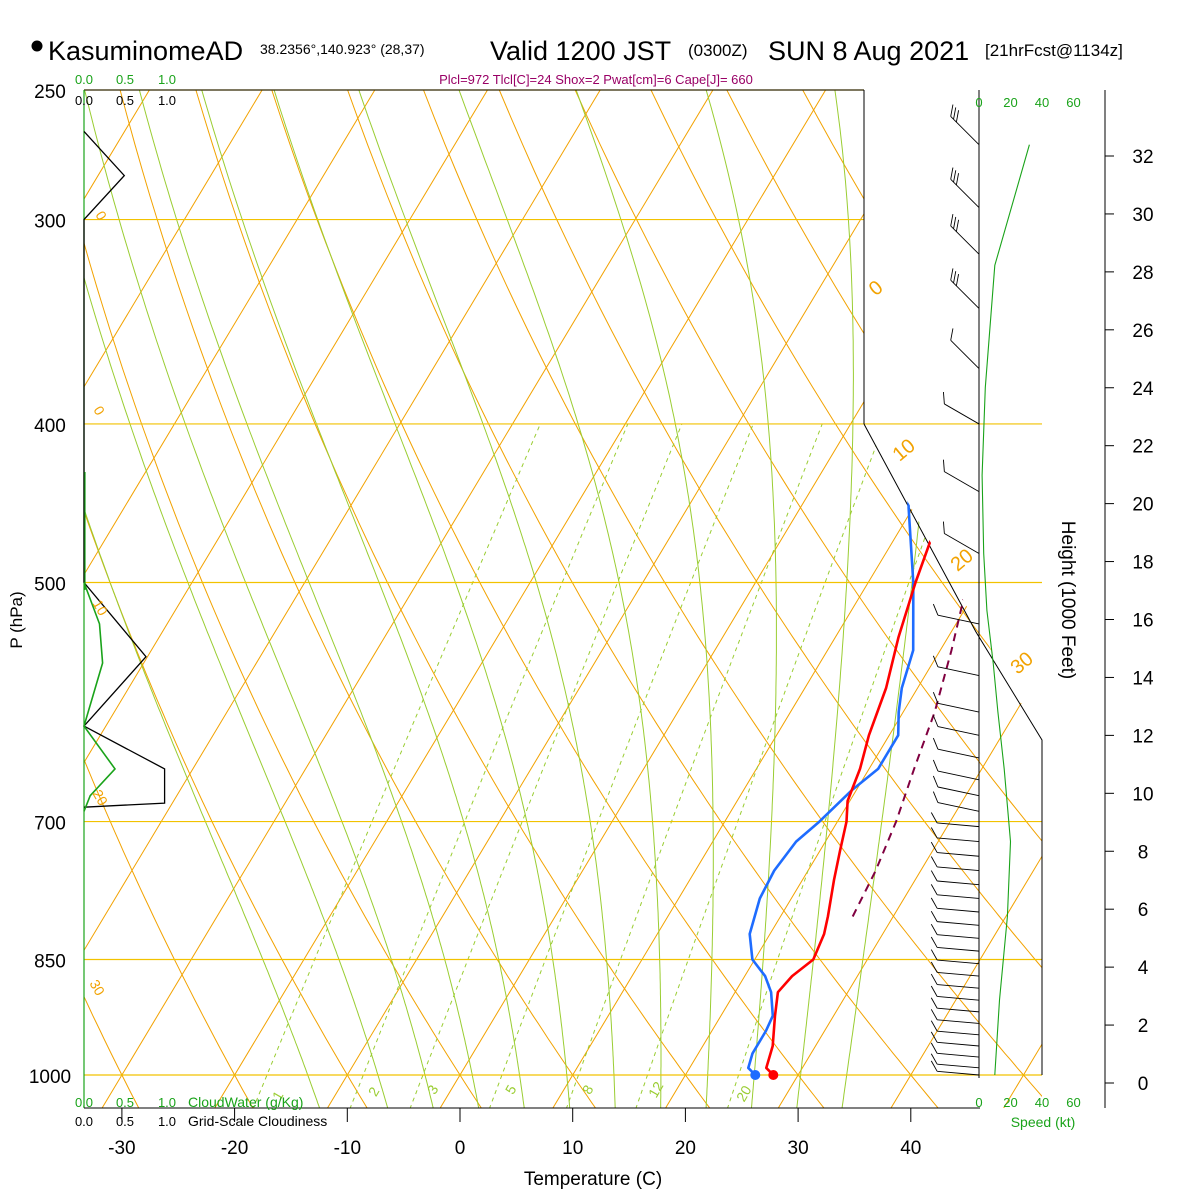 Image resolution: width=1200 pixels, height=1200 pixels. I want to click on wind-speed-profile, so click(1005, 610).